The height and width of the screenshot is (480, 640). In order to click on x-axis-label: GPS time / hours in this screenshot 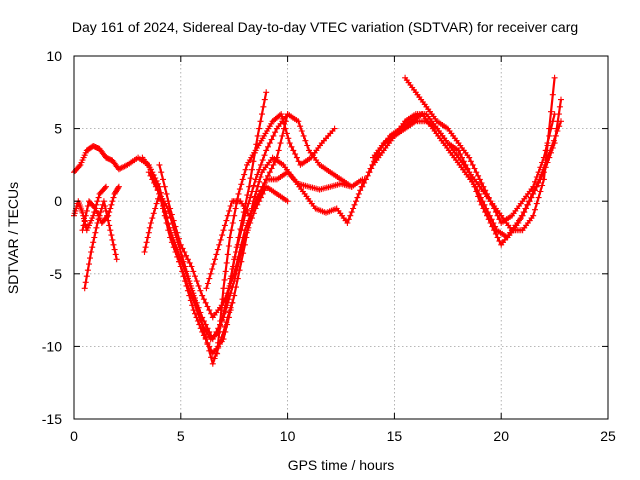, I will do `click(341, 465)`.